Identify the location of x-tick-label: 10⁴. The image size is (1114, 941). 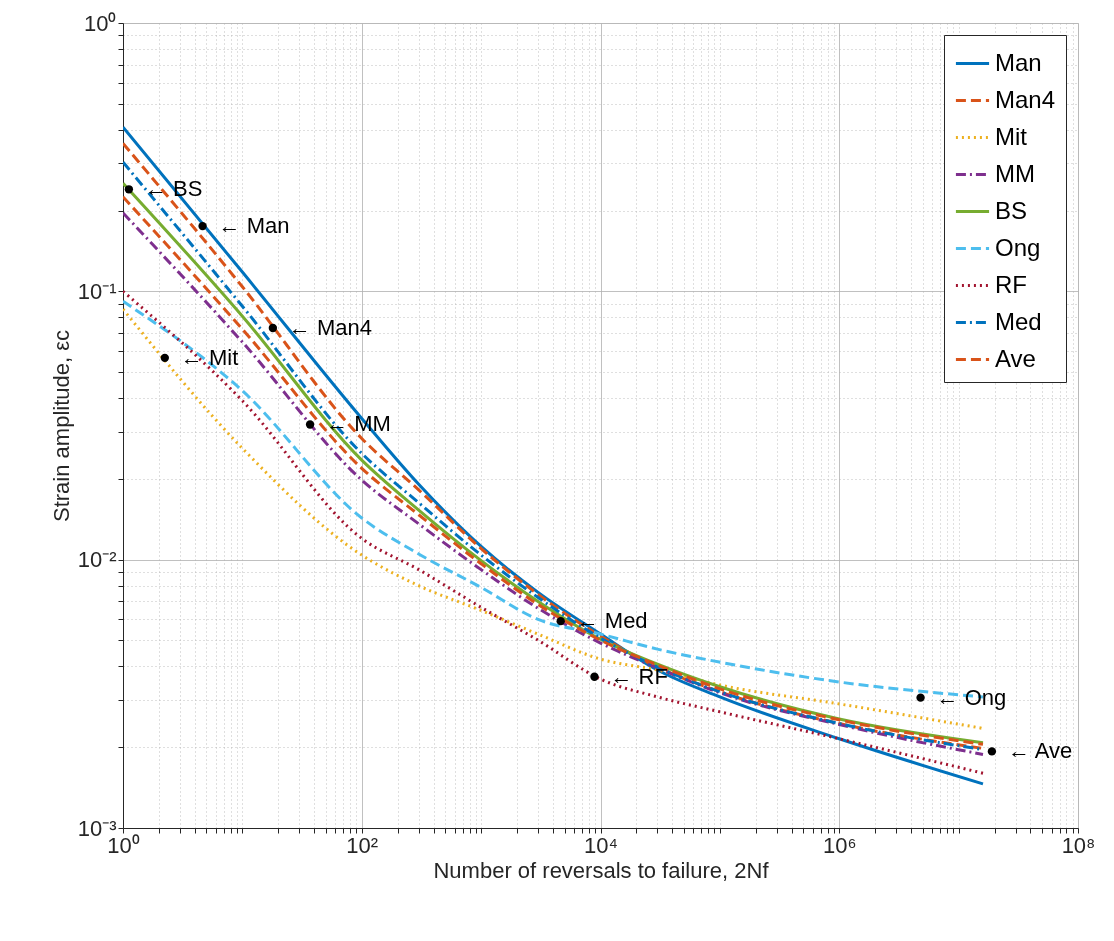
(601, 845).